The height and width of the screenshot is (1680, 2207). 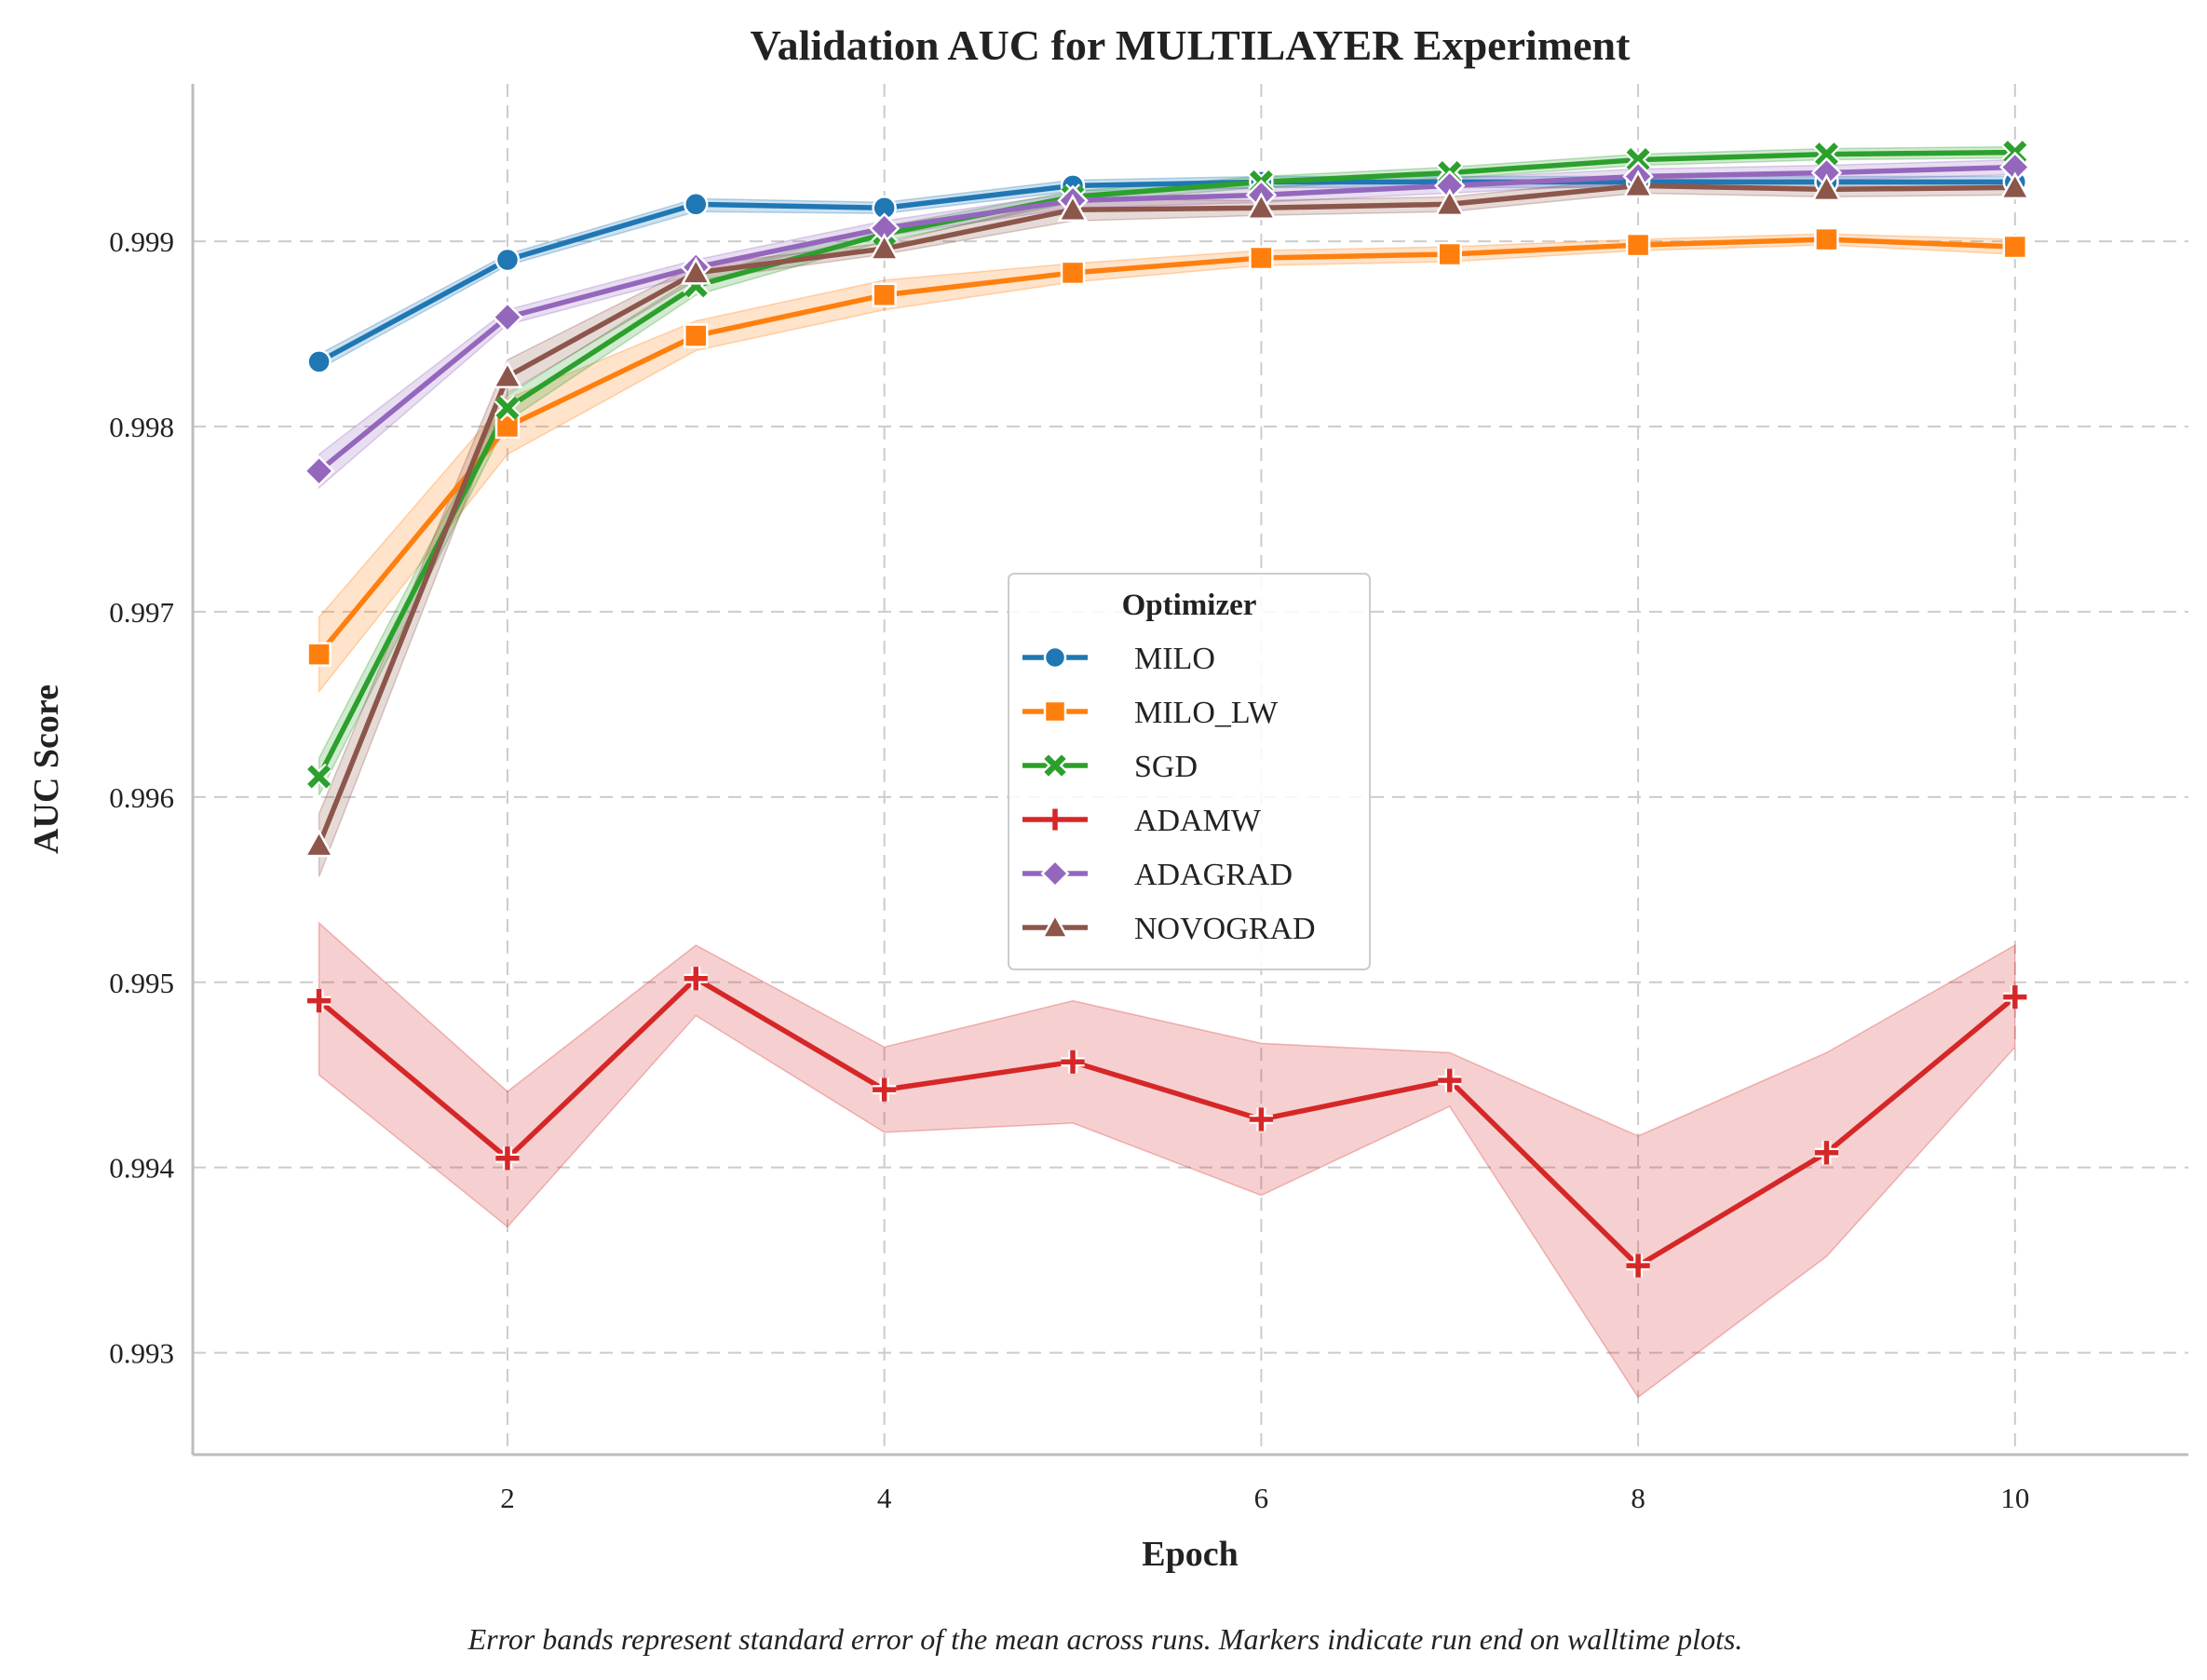 I want to click on legend-label: MILO, so click(x=1174, y=659).